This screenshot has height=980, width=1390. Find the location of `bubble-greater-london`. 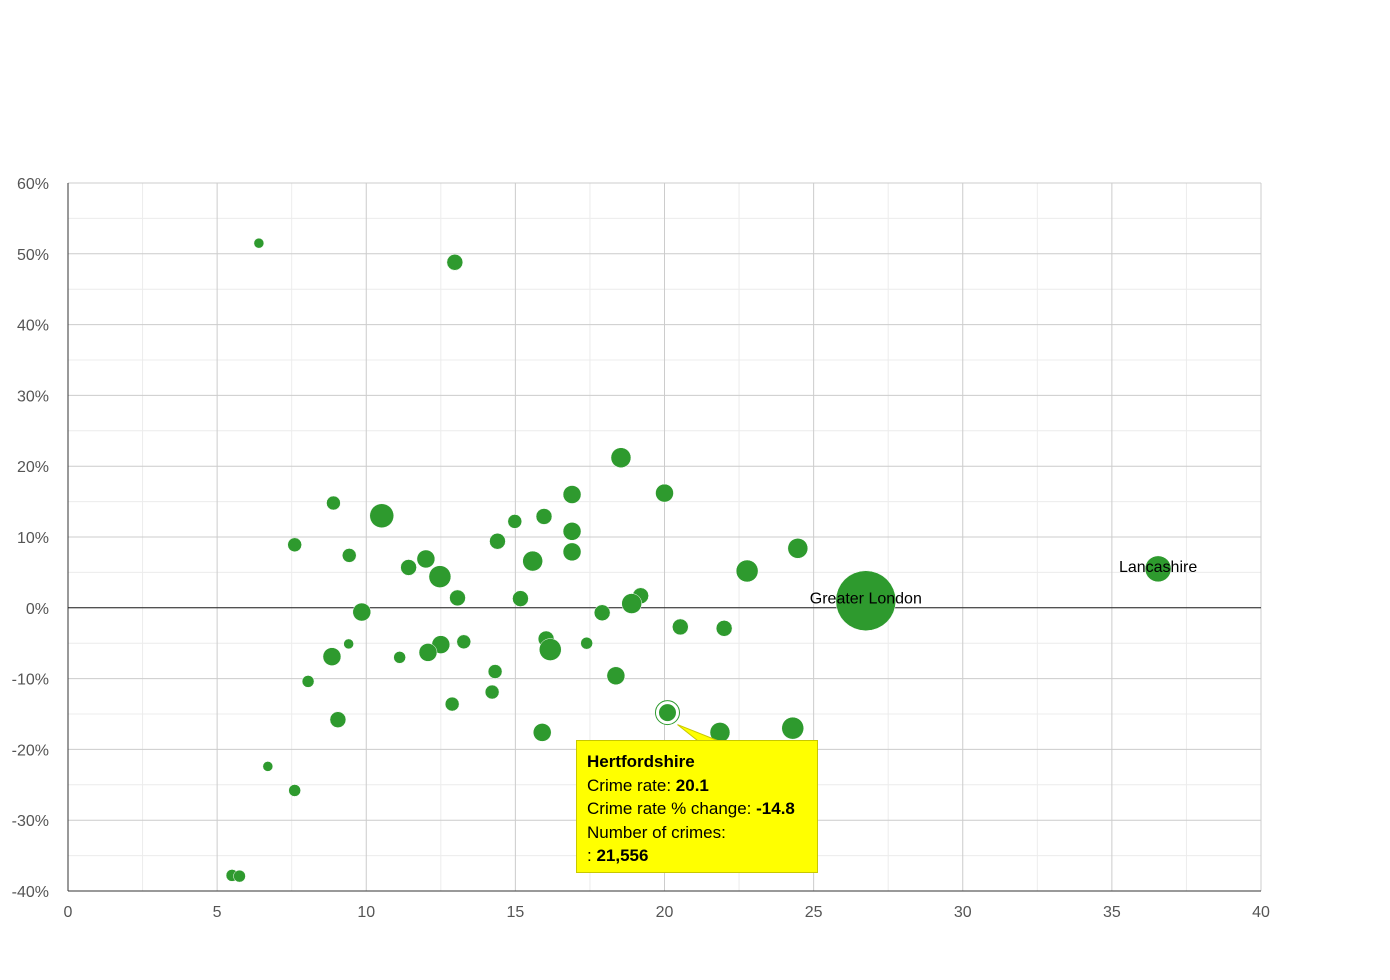

bubble-greater-london is located at coordinates (866, 600).